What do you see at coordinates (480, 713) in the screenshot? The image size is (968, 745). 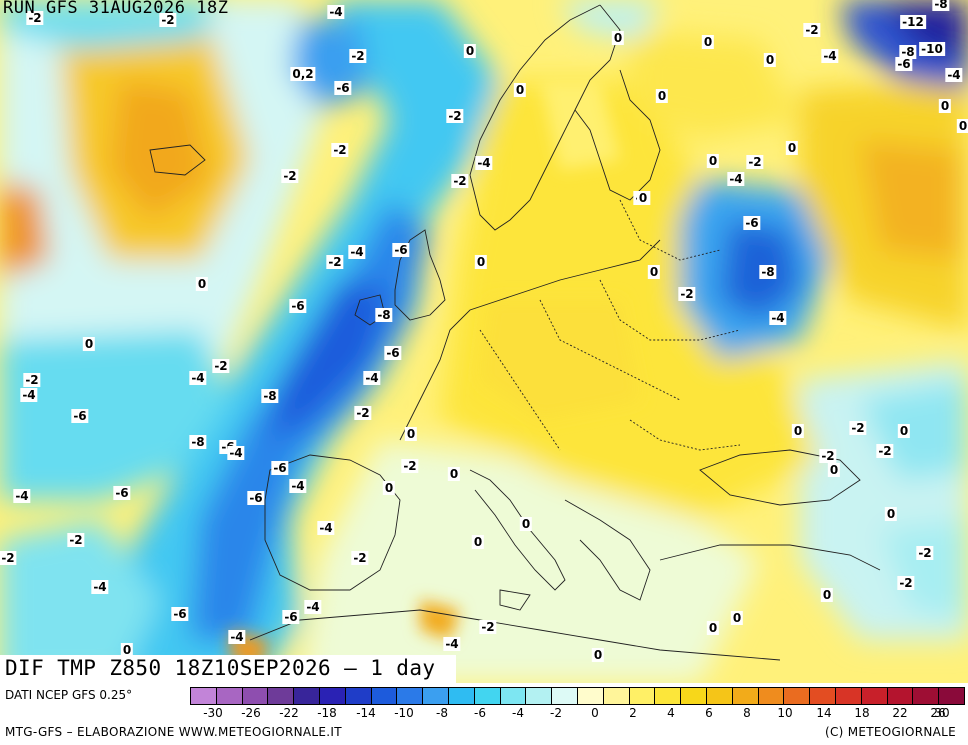 I see `scale-tick-label: -6` at bounding box center [480, 713].